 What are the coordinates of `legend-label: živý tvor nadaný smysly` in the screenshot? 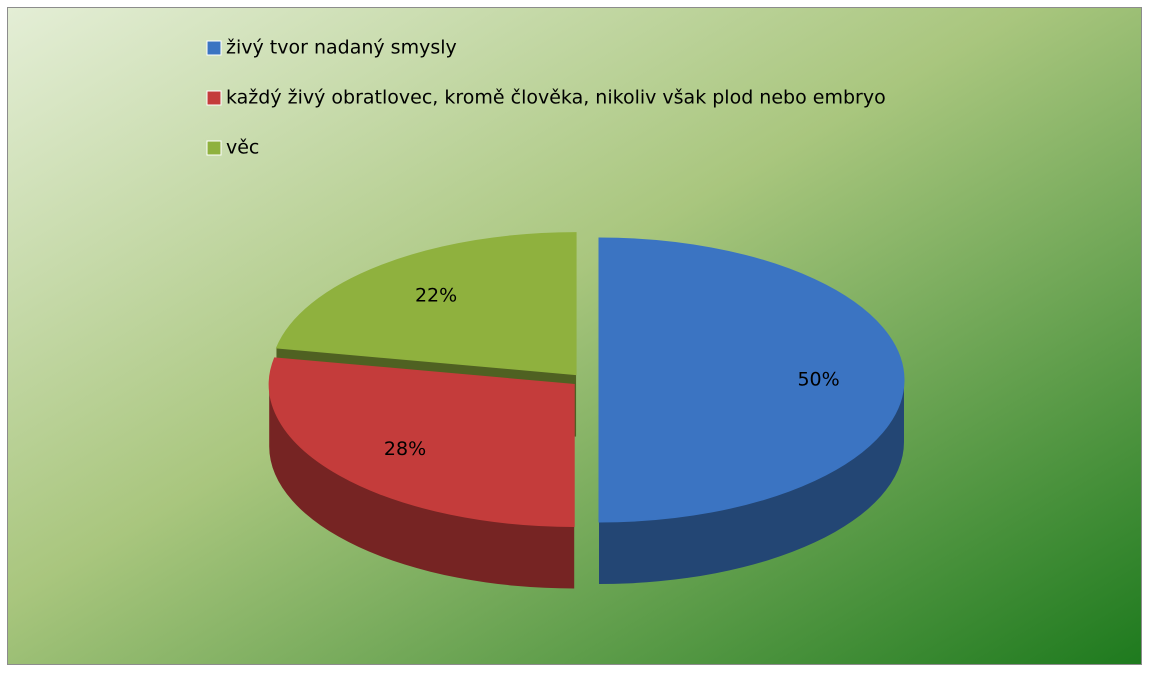 It's located at (341, 48).